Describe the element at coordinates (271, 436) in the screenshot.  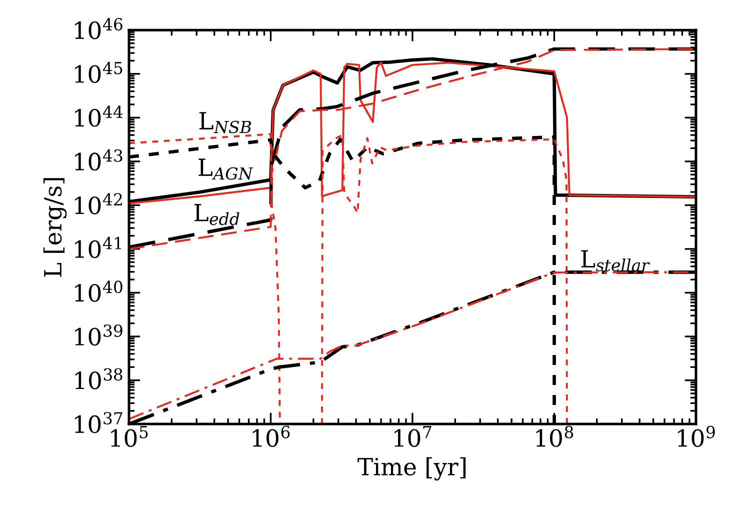
I see `x-tick-label: 10$^{6}$` at that location.